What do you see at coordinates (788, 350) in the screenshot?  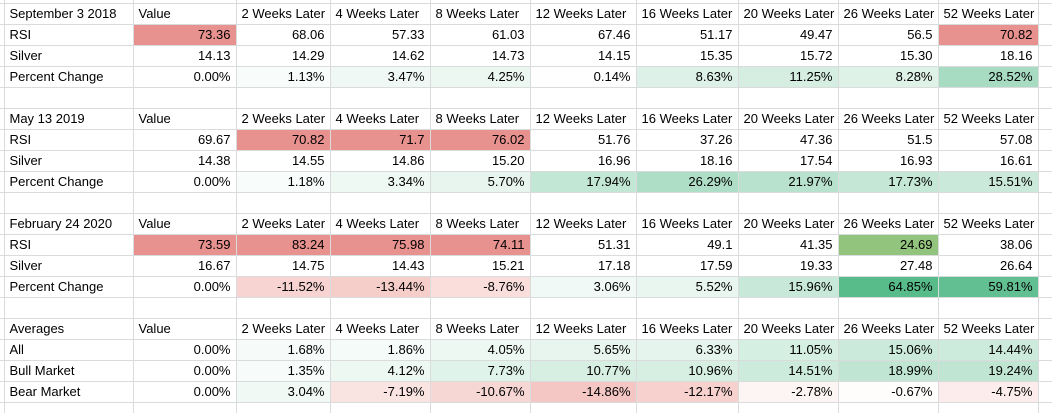 I see `data-cell: 11.05%` at bounding box center [788, 350].